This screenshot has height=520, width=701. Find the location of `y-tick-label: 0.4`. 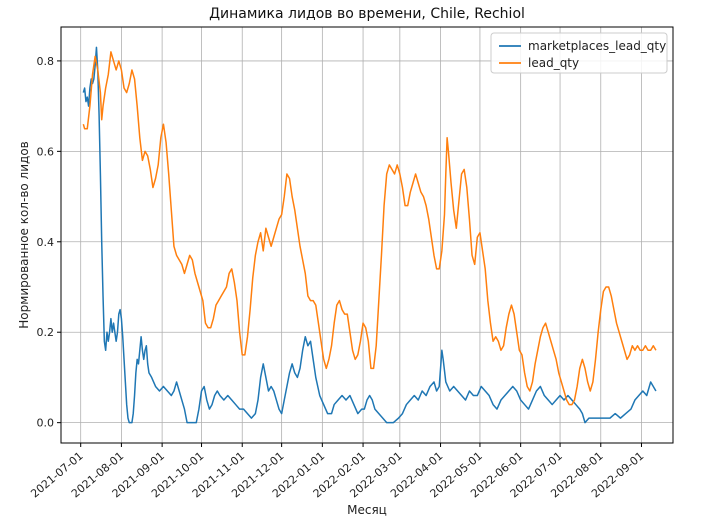

y-tick-label: 0.4 is located at coordinates (46, 242).